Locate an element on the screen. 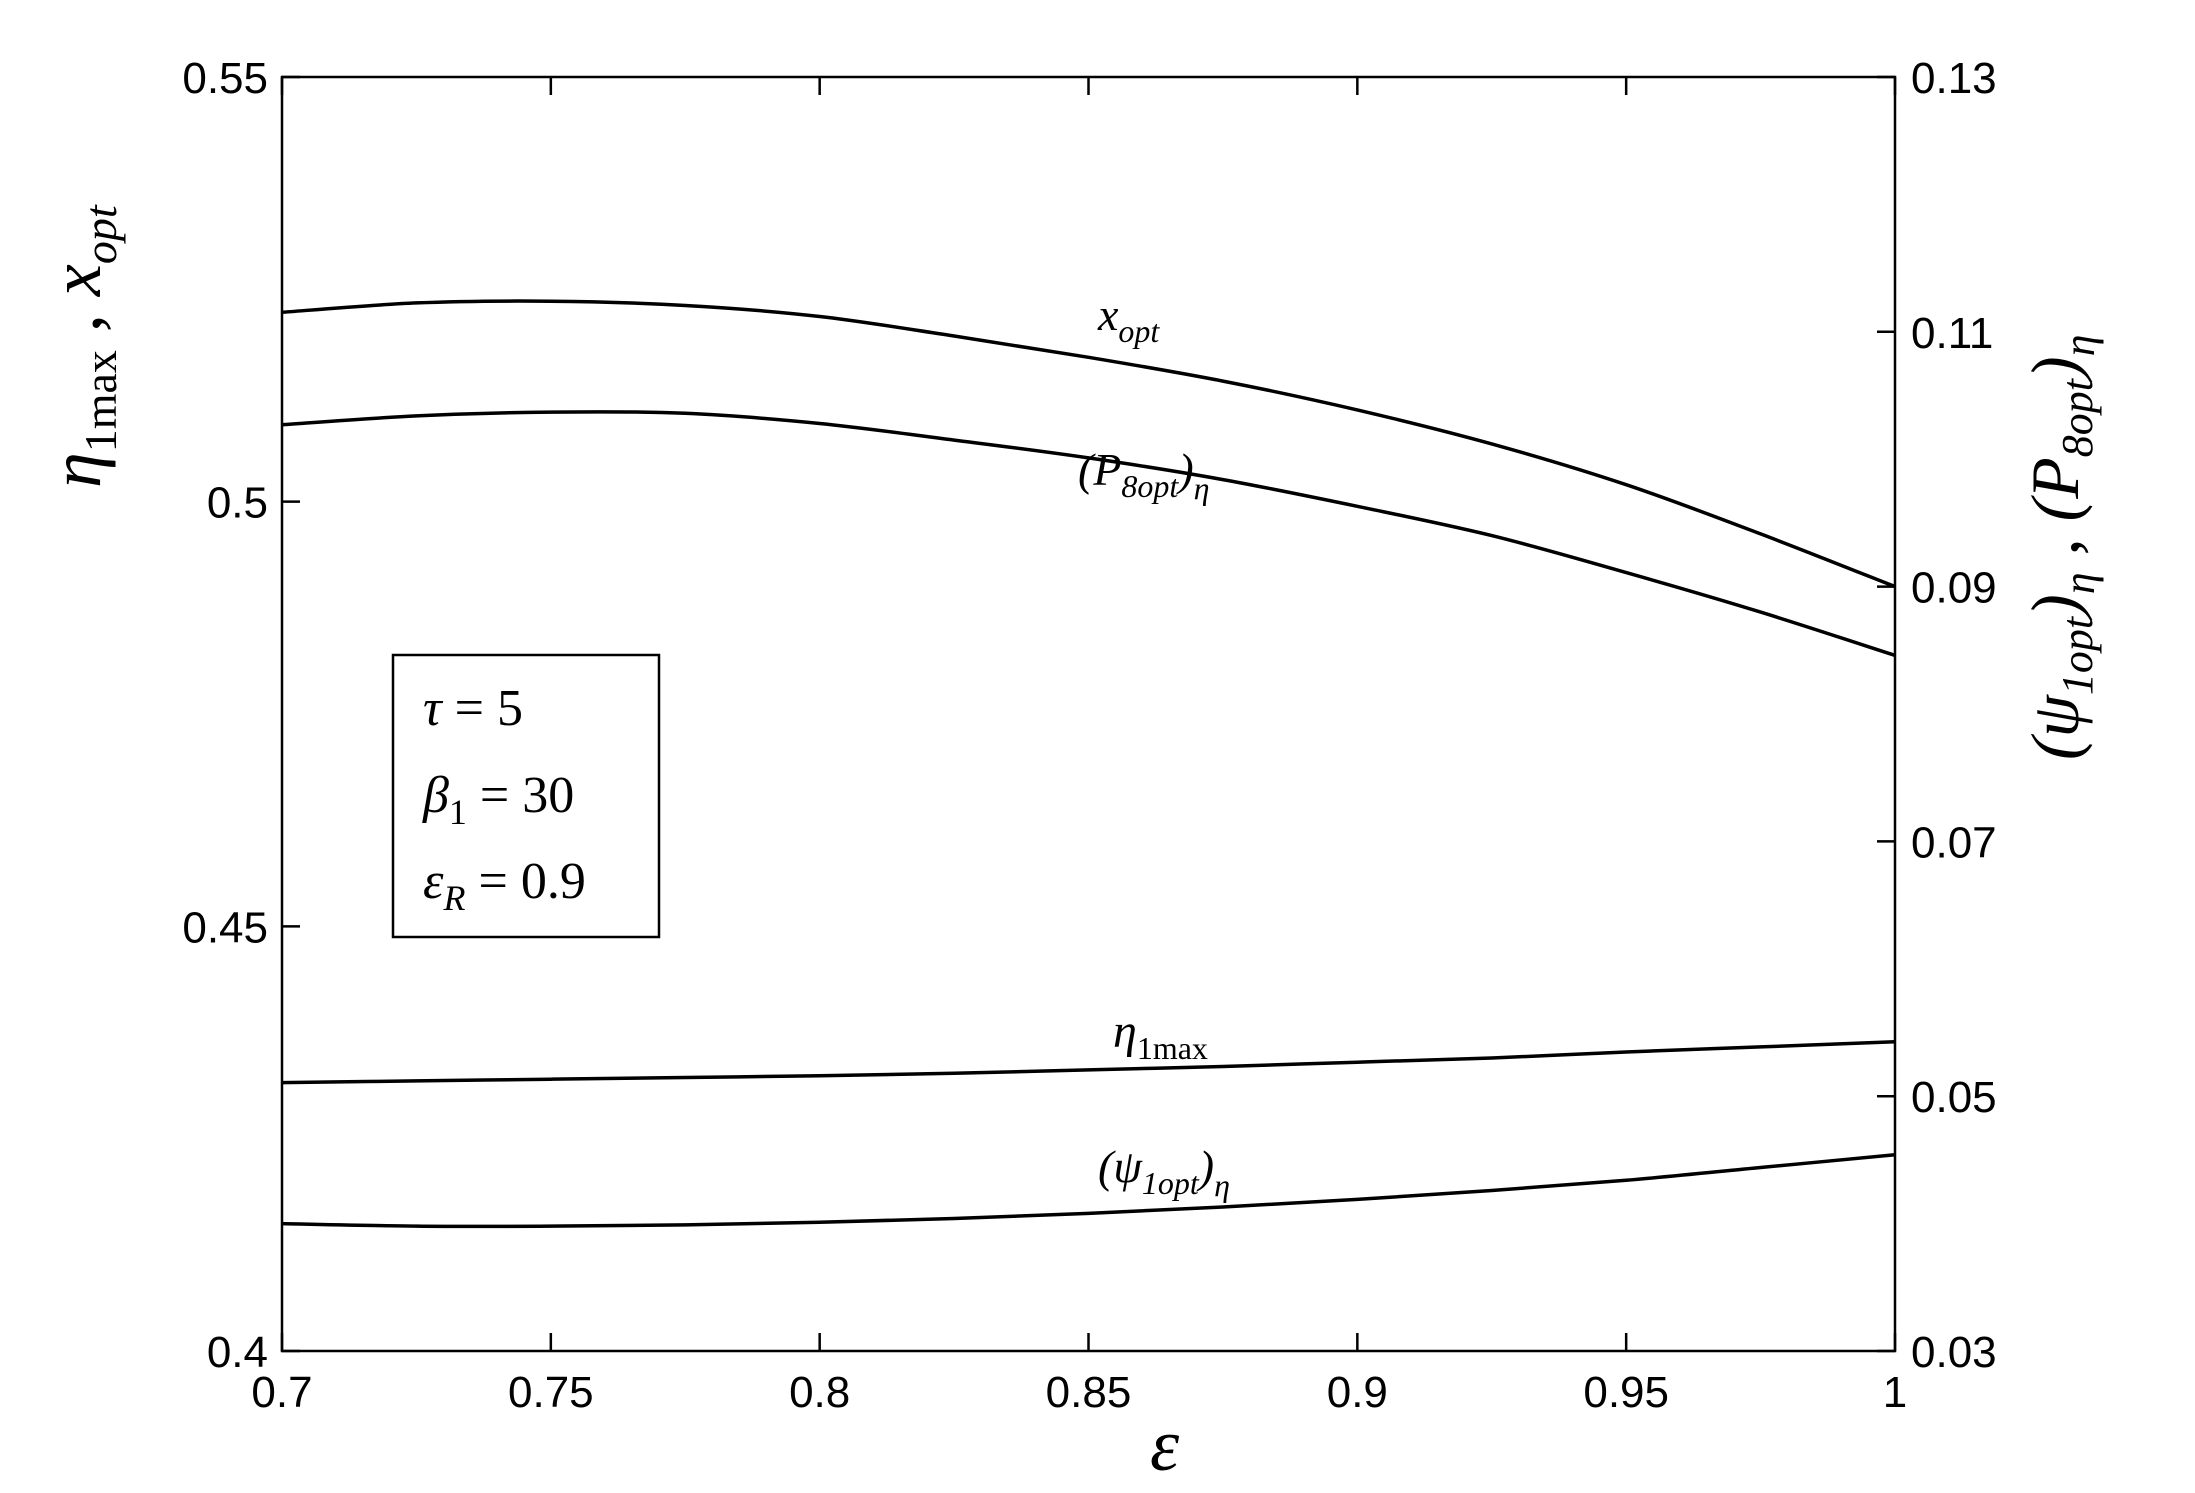  parameter-box: τ = 5 β1 = 30 εR = 0.9 is located at coordinates (526, 796).